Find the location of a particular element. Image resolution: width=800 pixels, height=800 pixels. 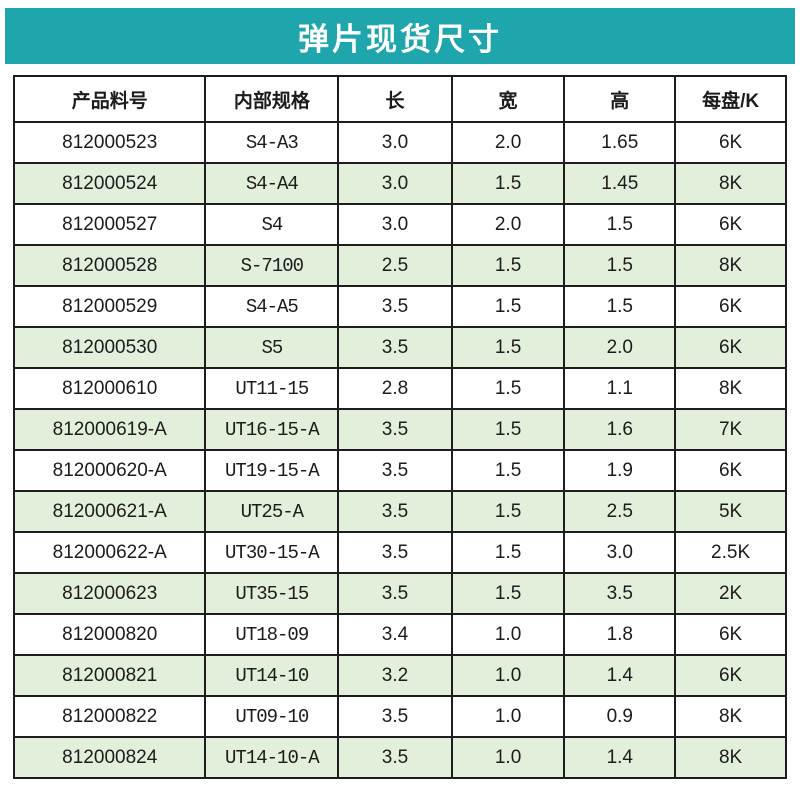

table-row: 812000524 S4-A4 3.0 1.5 1.45 8K is located at coordinates (399, 183).